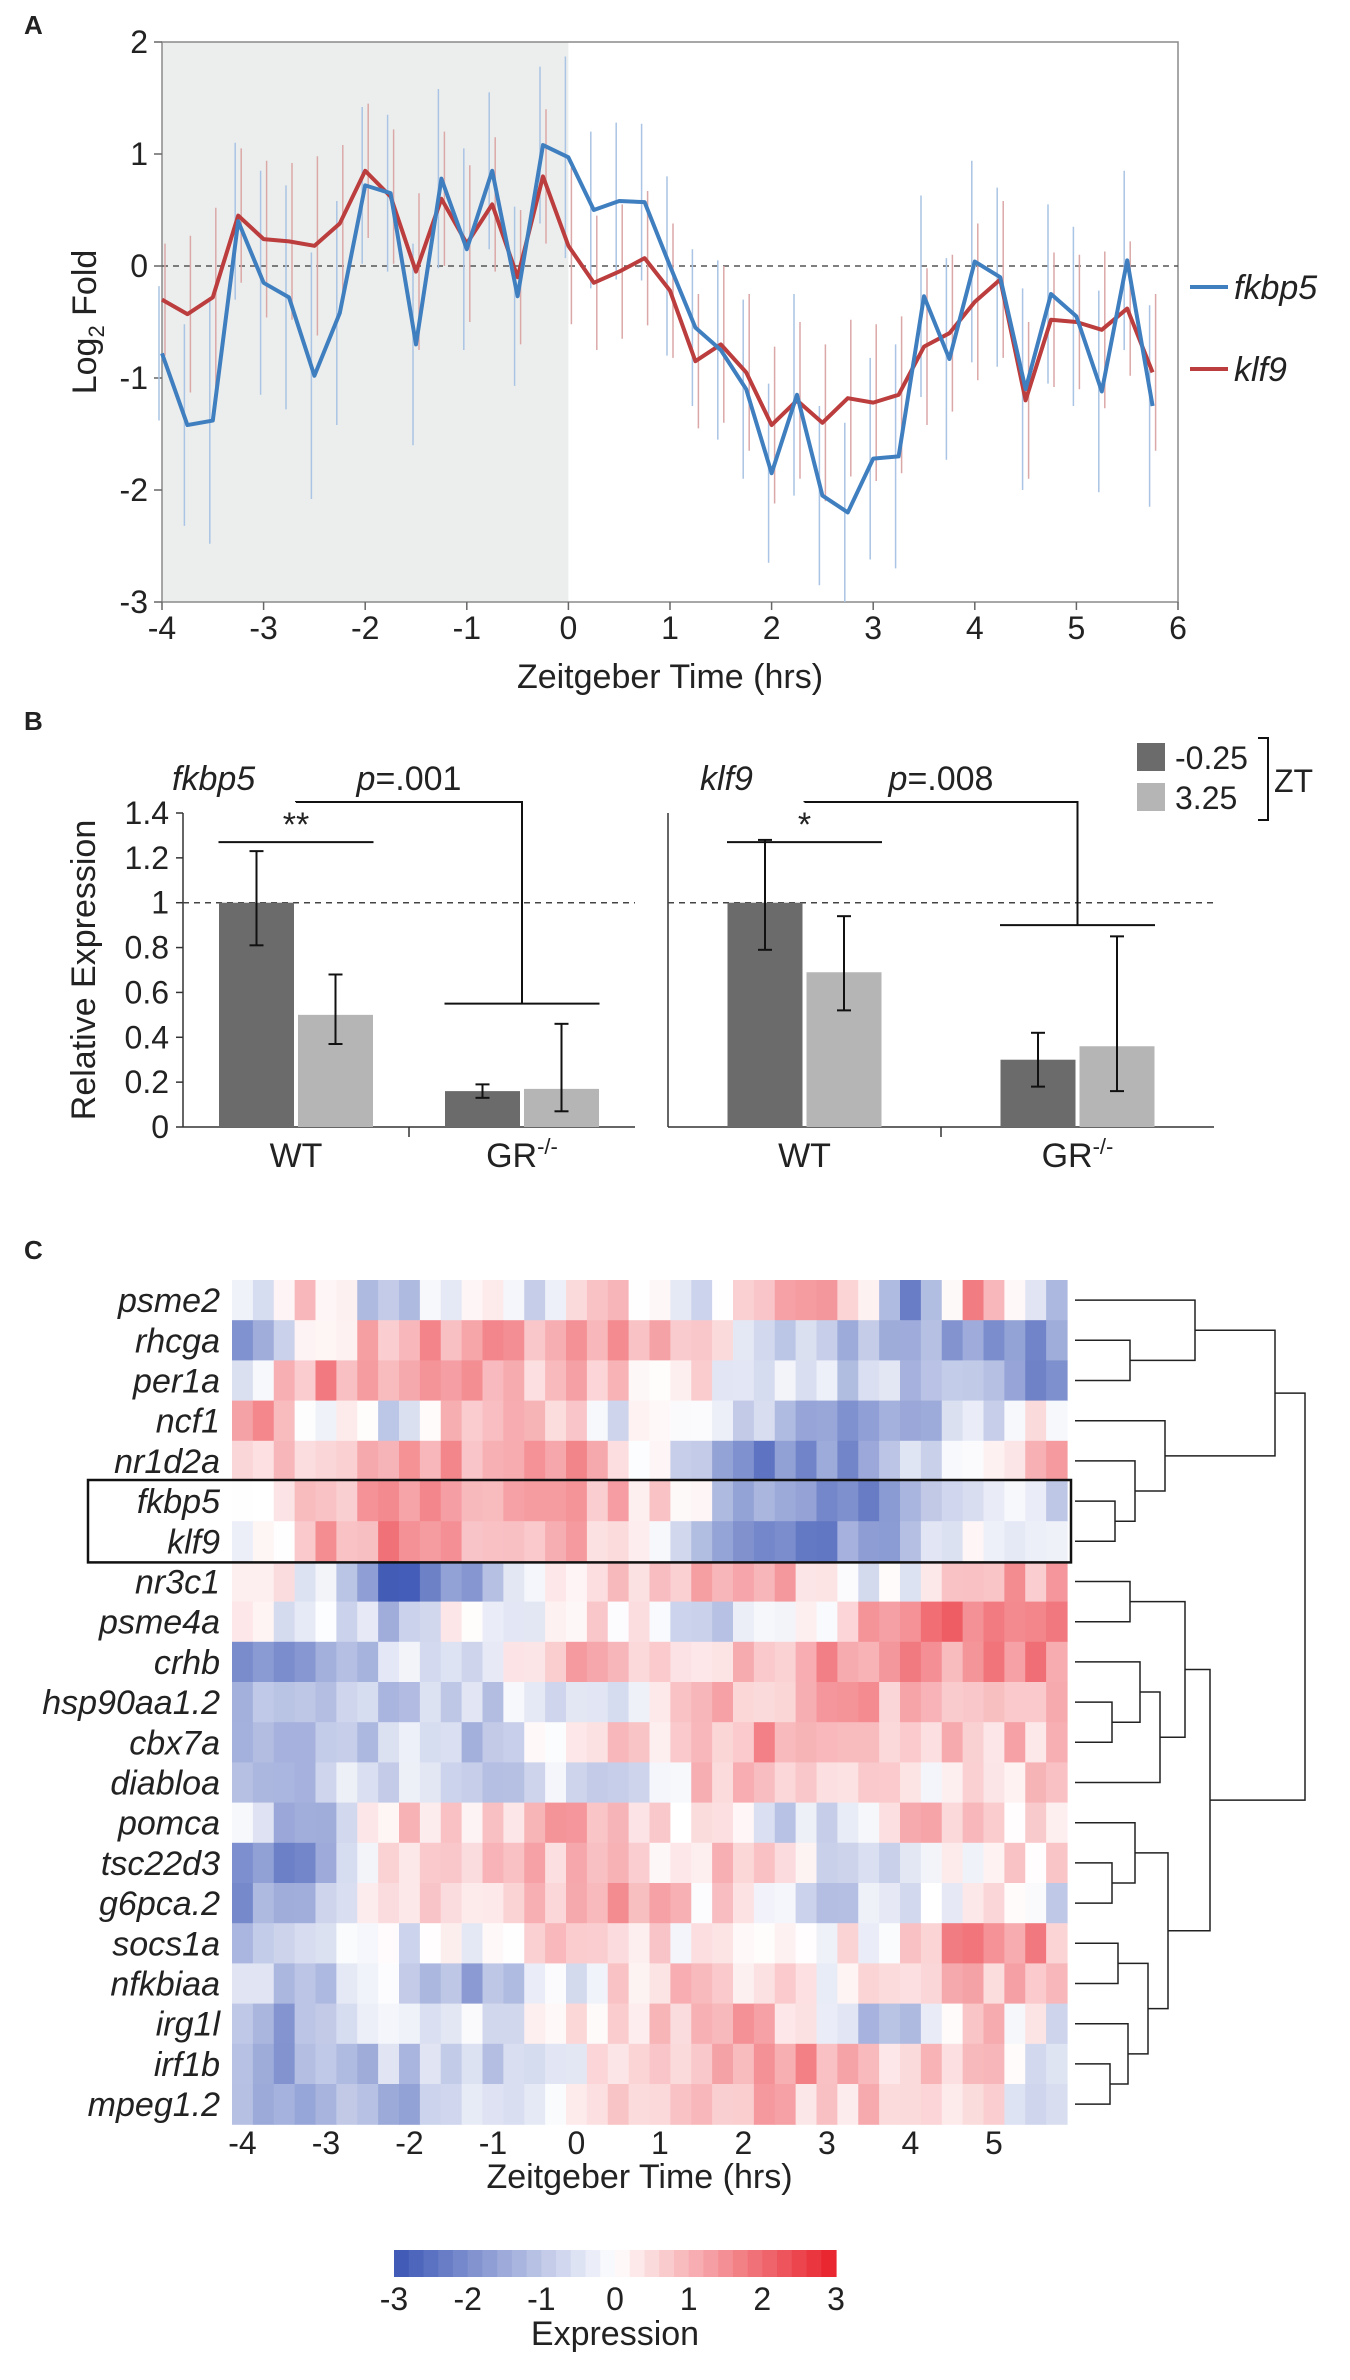 The width and height of the screenshot is (1350, 2380). Describe the element at coordinates (670, 628) in the screenshot. I see `x-tick-label: 1` at that location.